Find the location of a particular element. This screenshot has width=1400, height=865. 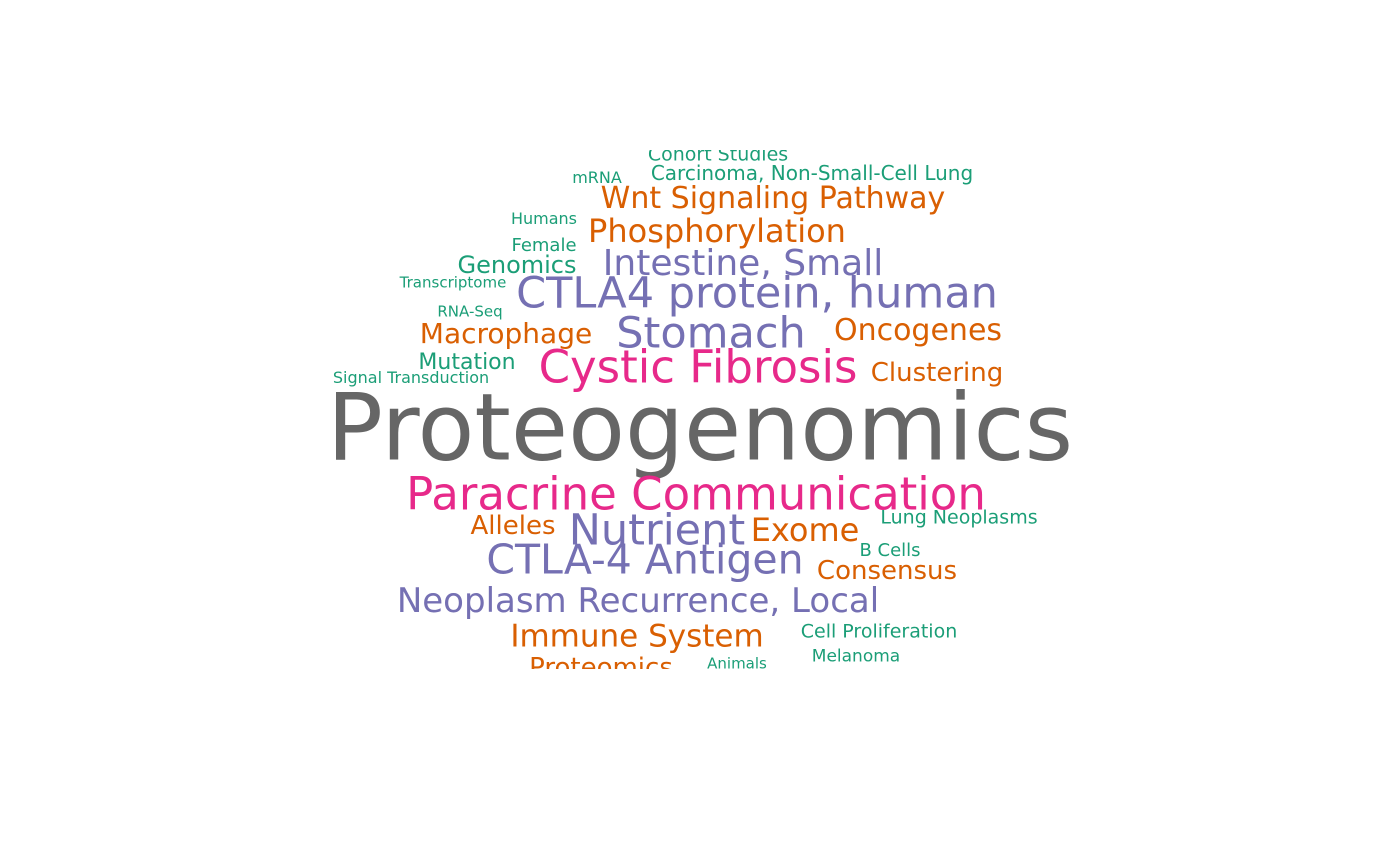

word-mutation: Mutation is located at coordinates (467, 362).